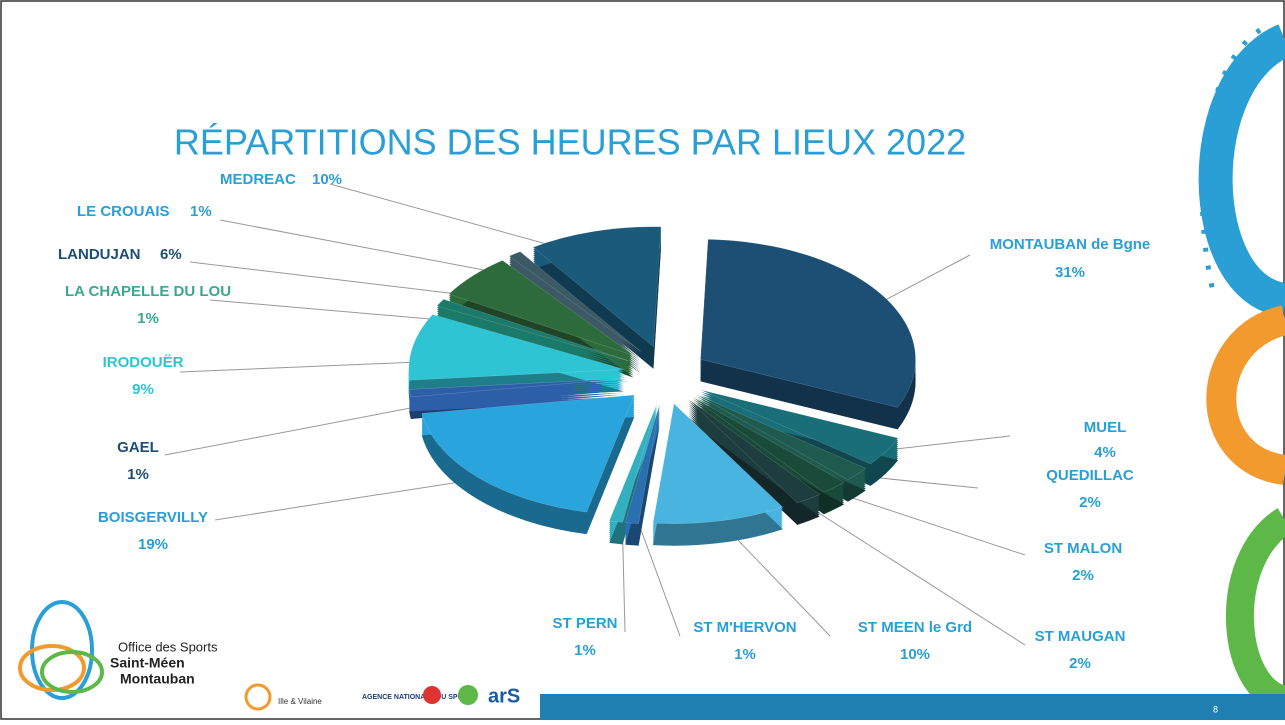 This screenshot has height=725, width=1285. What do you see at coordinates (138, 447) in the screenshot?
I see `category-label: GAEL` at bounding box center [138, 447].